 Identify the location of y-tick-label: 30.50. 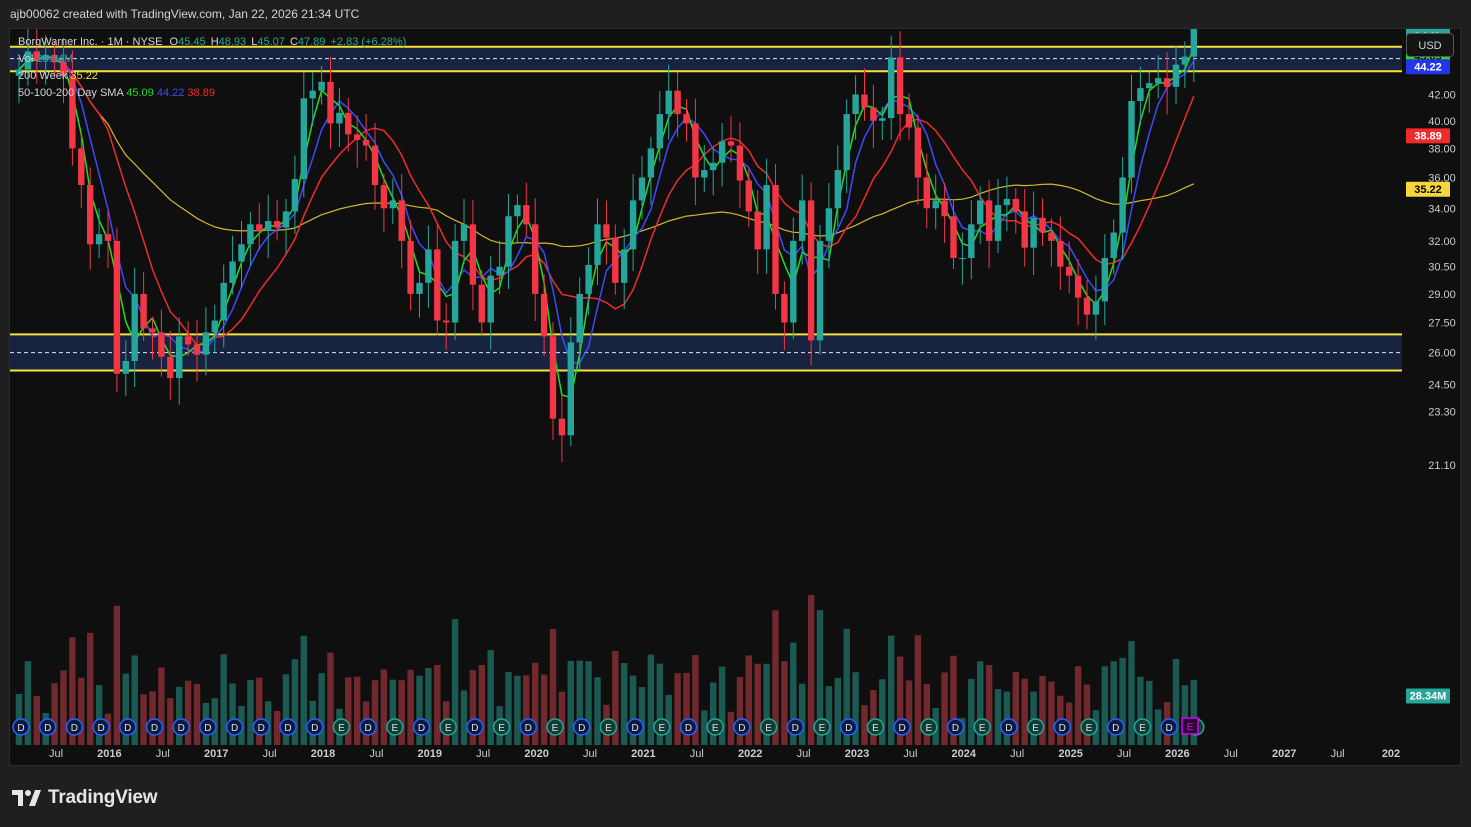
(1442, 268).